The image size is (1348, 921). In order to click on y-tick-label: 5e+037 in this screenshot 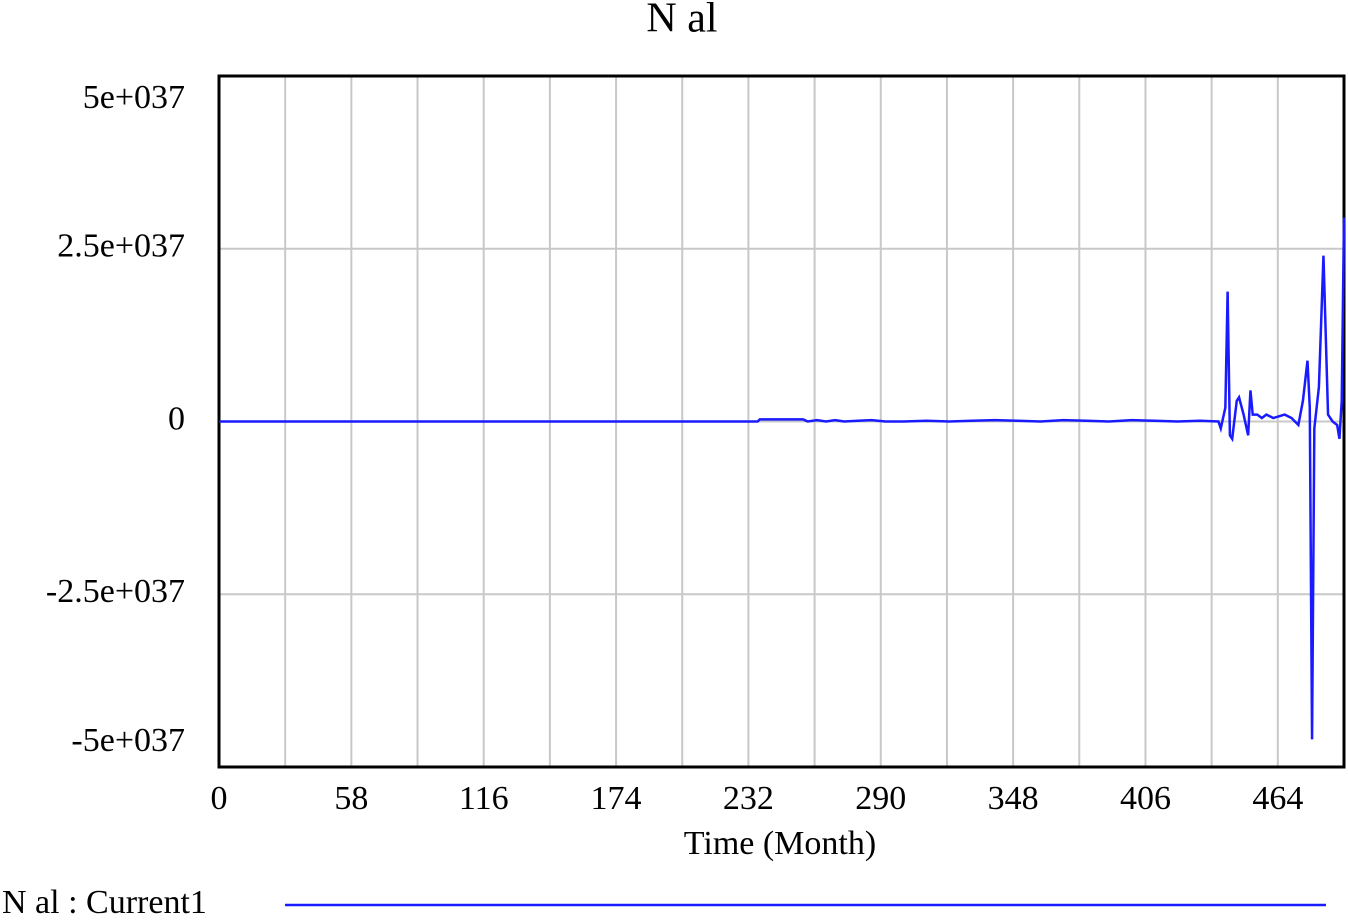, I will do `click(134, 97)`.